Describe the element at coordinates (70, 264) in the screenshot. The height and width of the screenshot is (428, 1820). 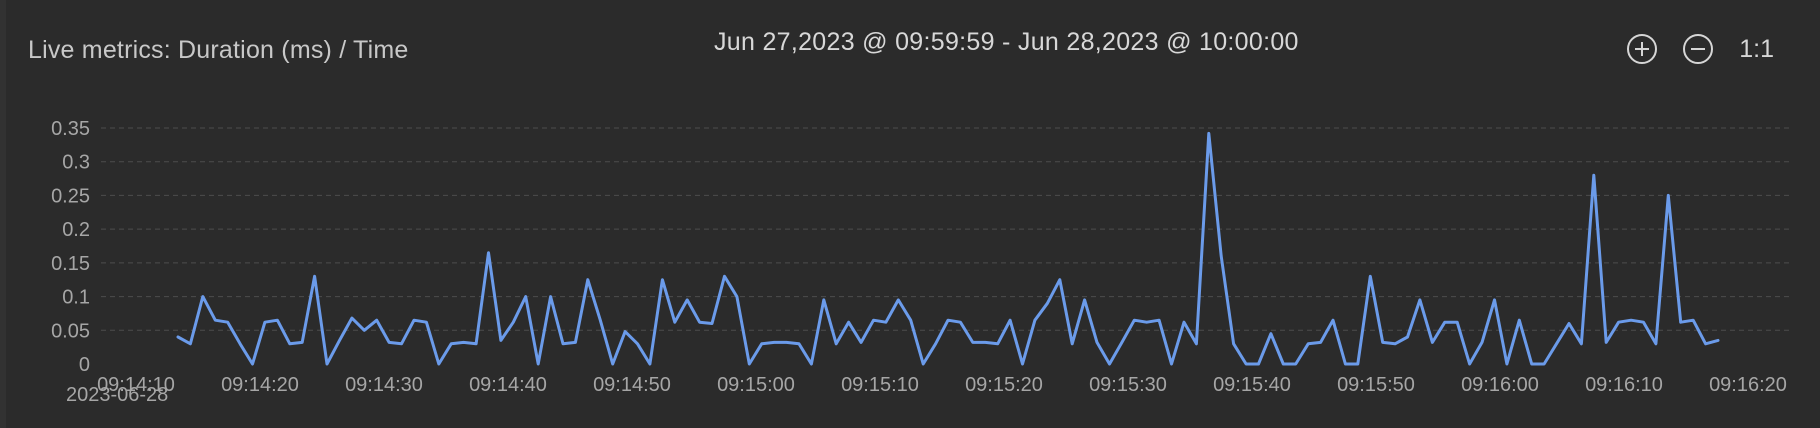
I see `y-tick-label: 0.15` at that location.